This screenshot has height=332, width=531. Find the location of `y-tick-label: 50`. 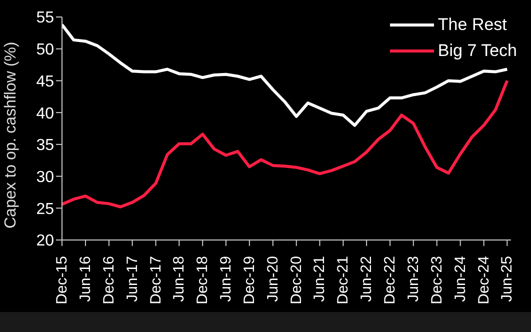

y-tick-label: 50 is located at coordinates (45, 50).